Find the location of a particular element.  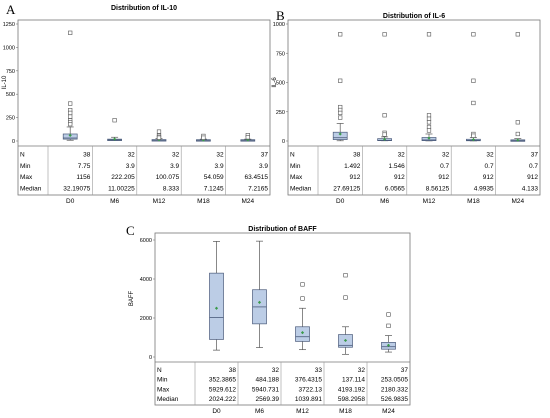

chart-title: Distribution of BAFF is located at coordinates (282, 229).